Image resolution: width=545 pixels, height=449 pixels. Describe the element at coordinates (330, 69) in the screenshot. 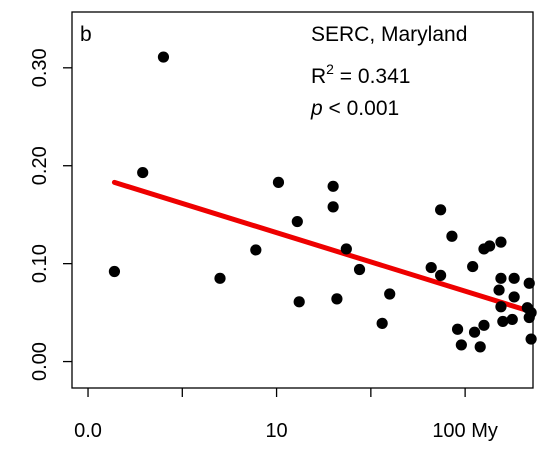

I see `r-squared-superscript: 2` at that location.